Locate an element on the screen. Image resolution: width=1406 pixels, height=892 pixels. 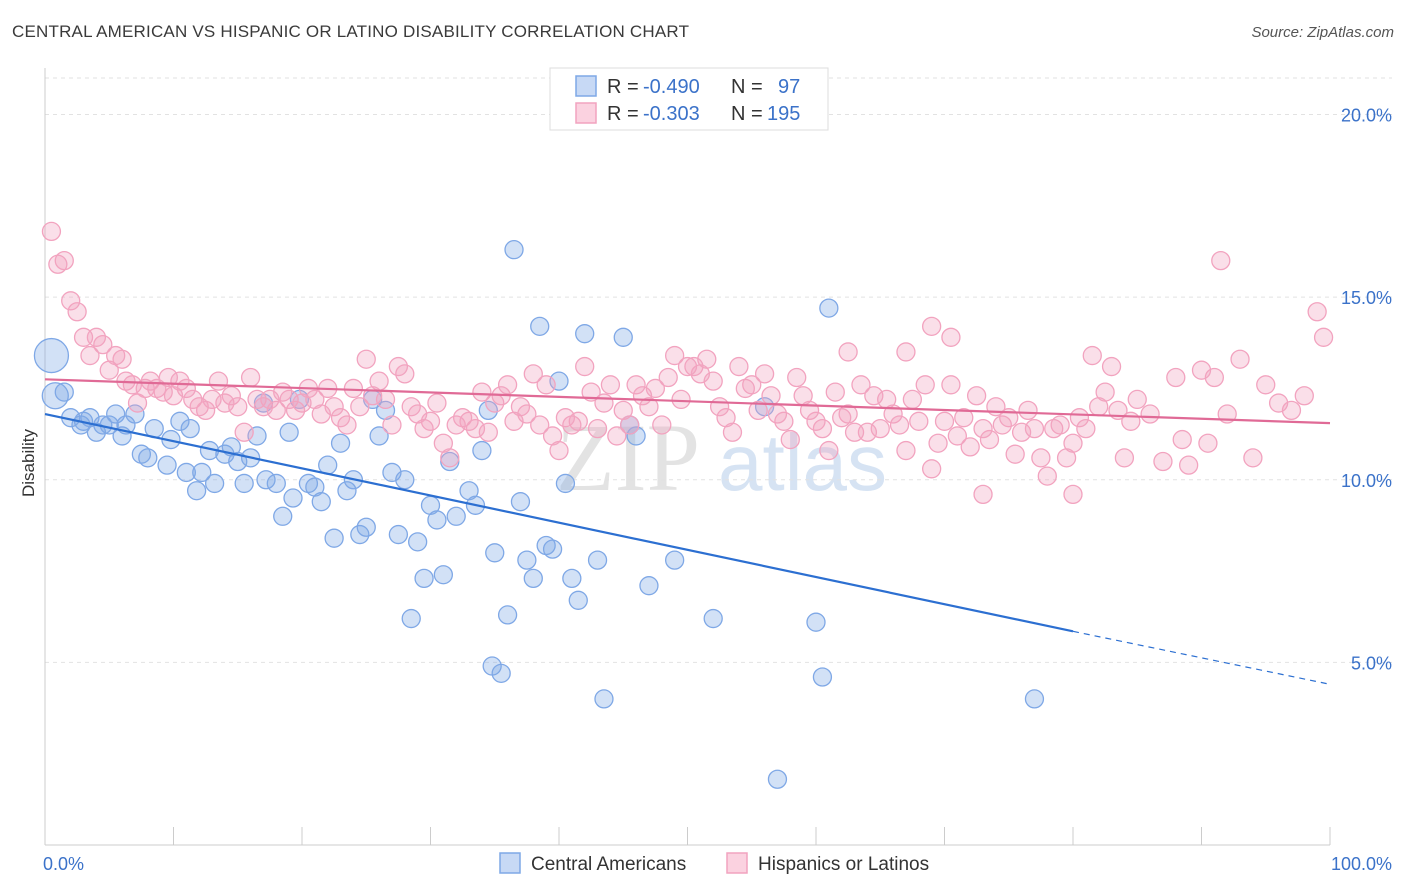
bottom-legend-swatch-hispanic is located at coordinates (737, 863).